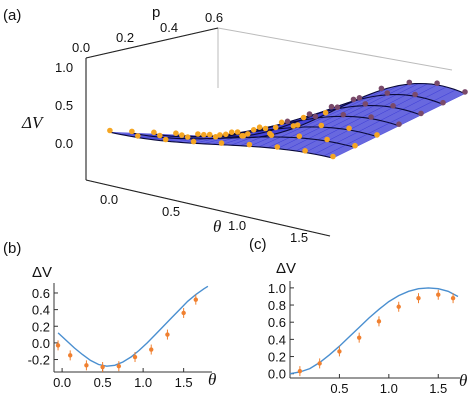  Describe the element at coordinates (33, 122) in the screenshot. I see `z-axis-label: ΔV` at that location.